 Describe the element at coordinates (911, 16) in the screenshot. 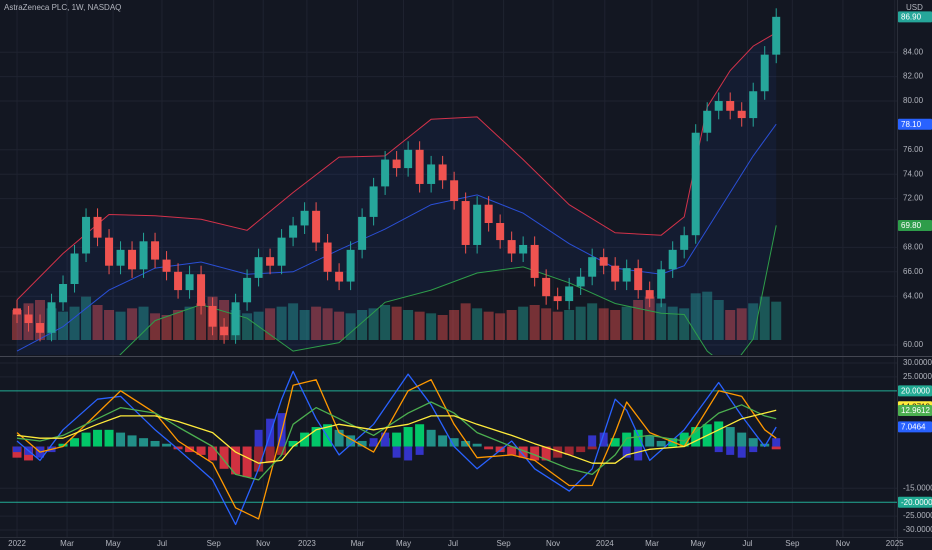

I see `price-tag-label: 86.90` at that location.